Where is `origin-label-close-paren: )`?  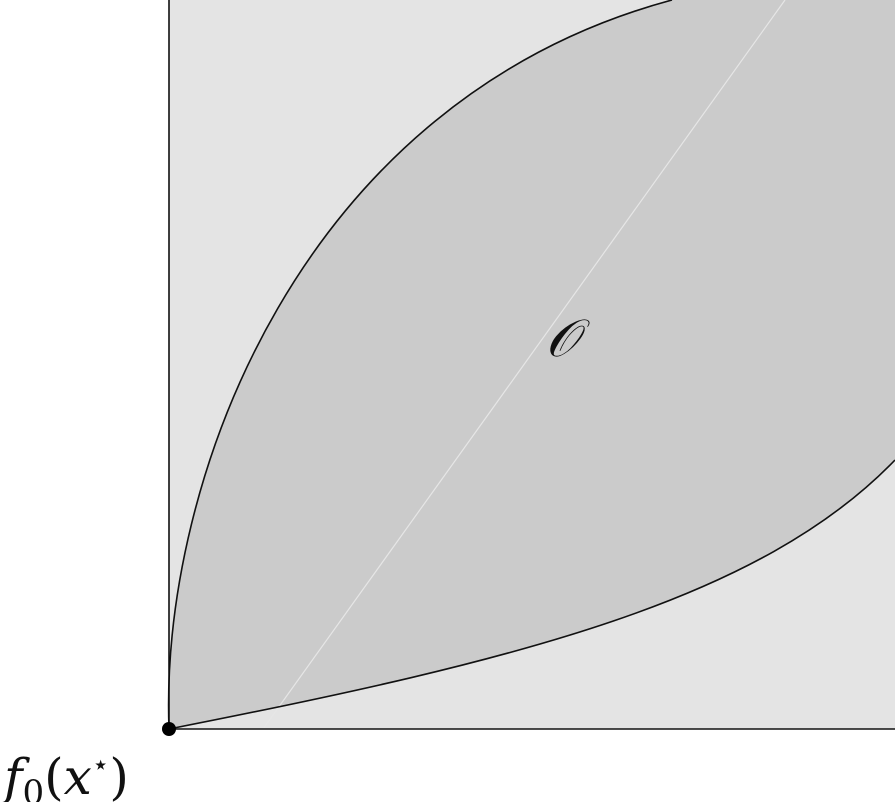 origin-label-close-paren: ) is located at coordinates (119, 775).